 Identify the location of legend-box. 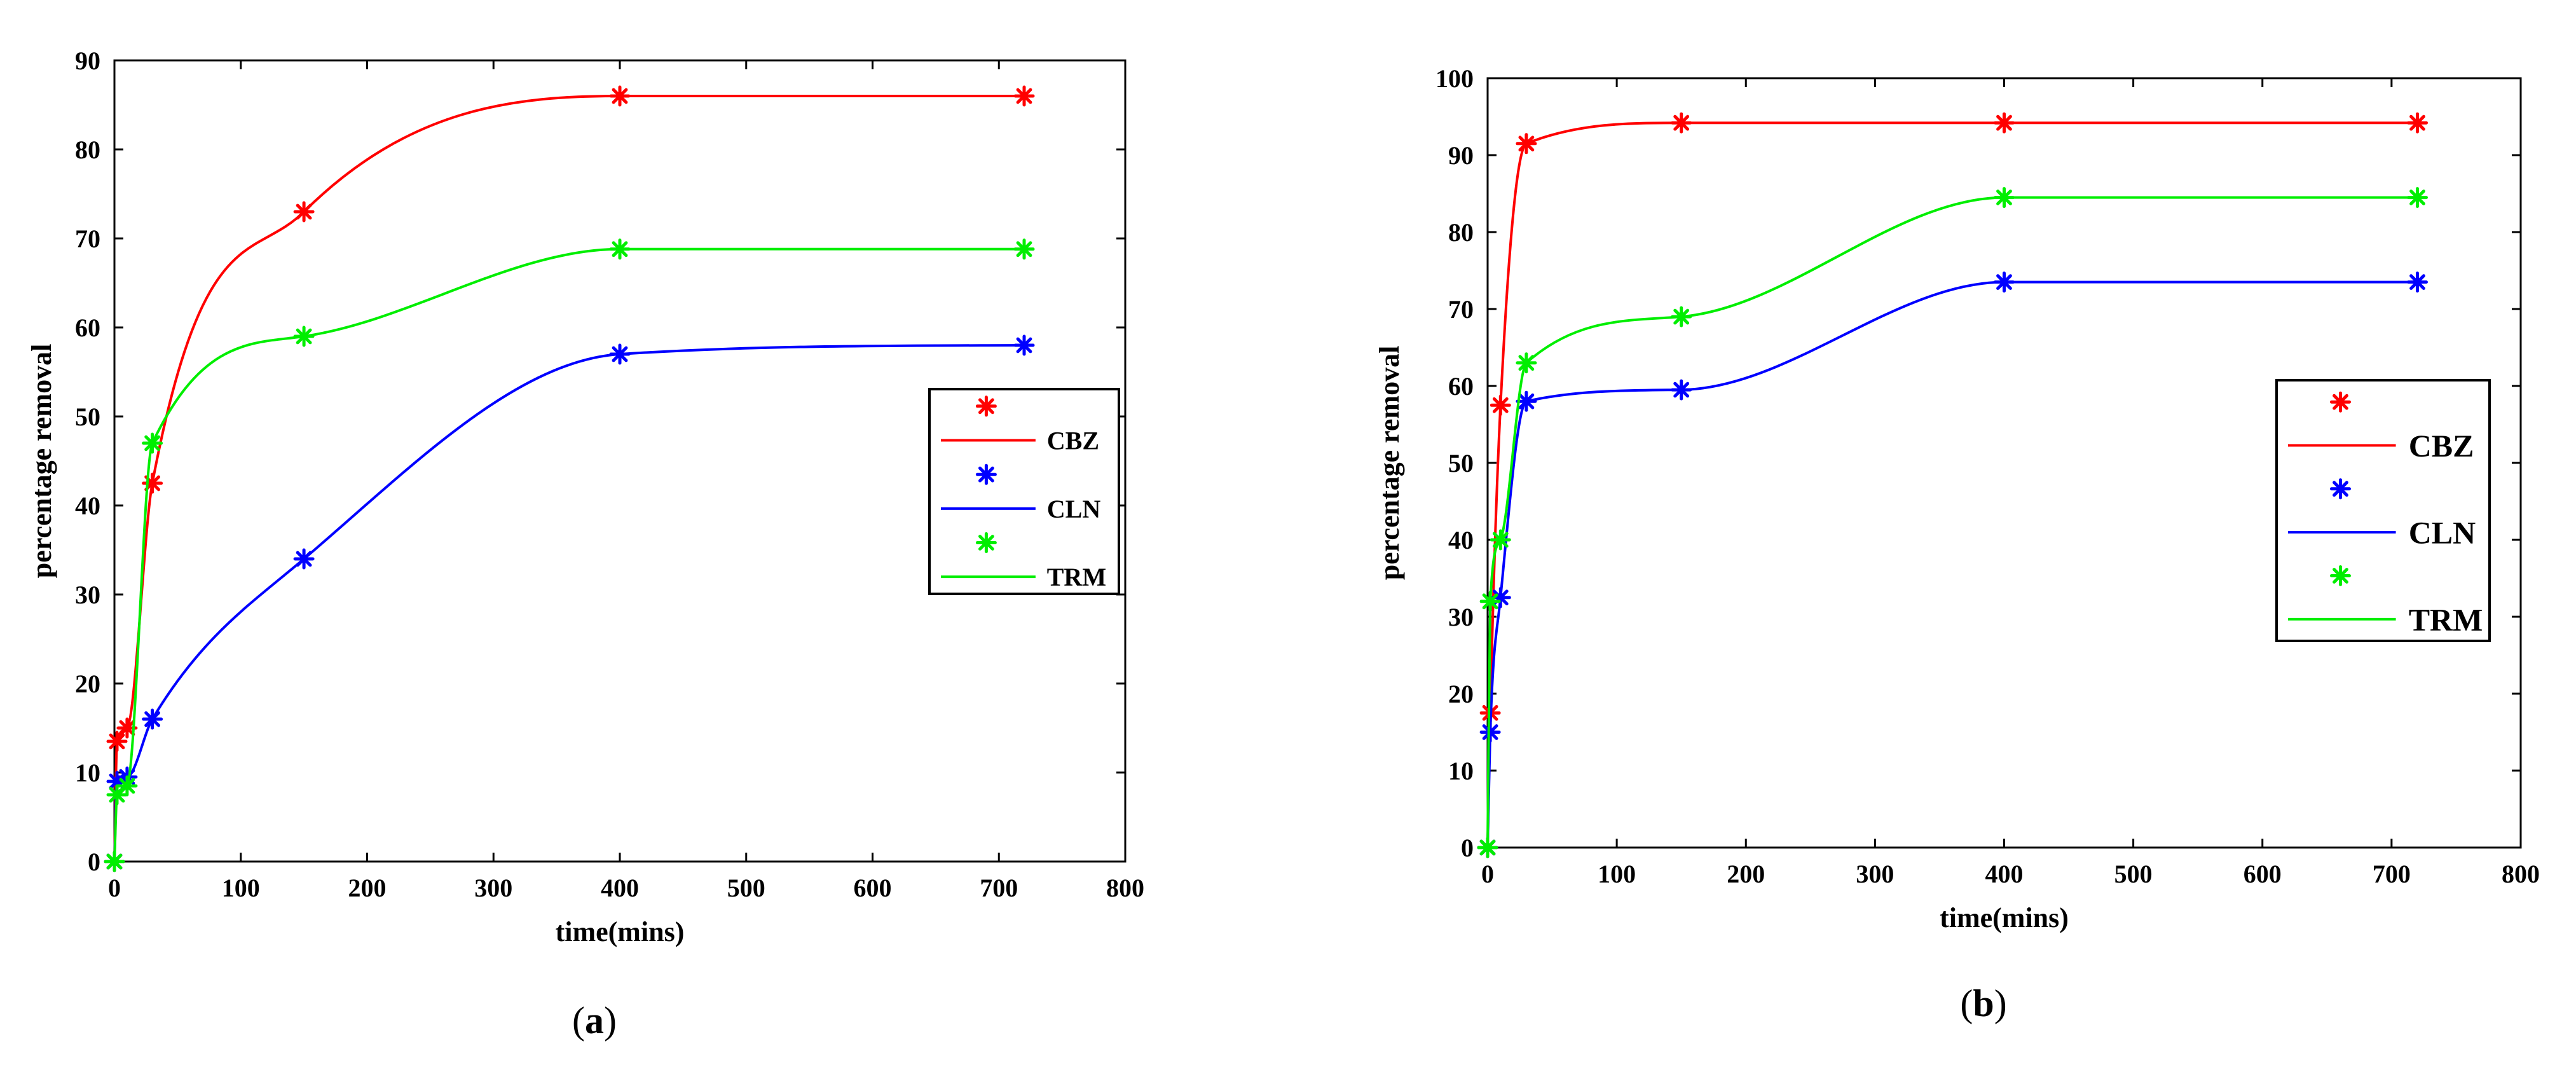
(1024, 491).